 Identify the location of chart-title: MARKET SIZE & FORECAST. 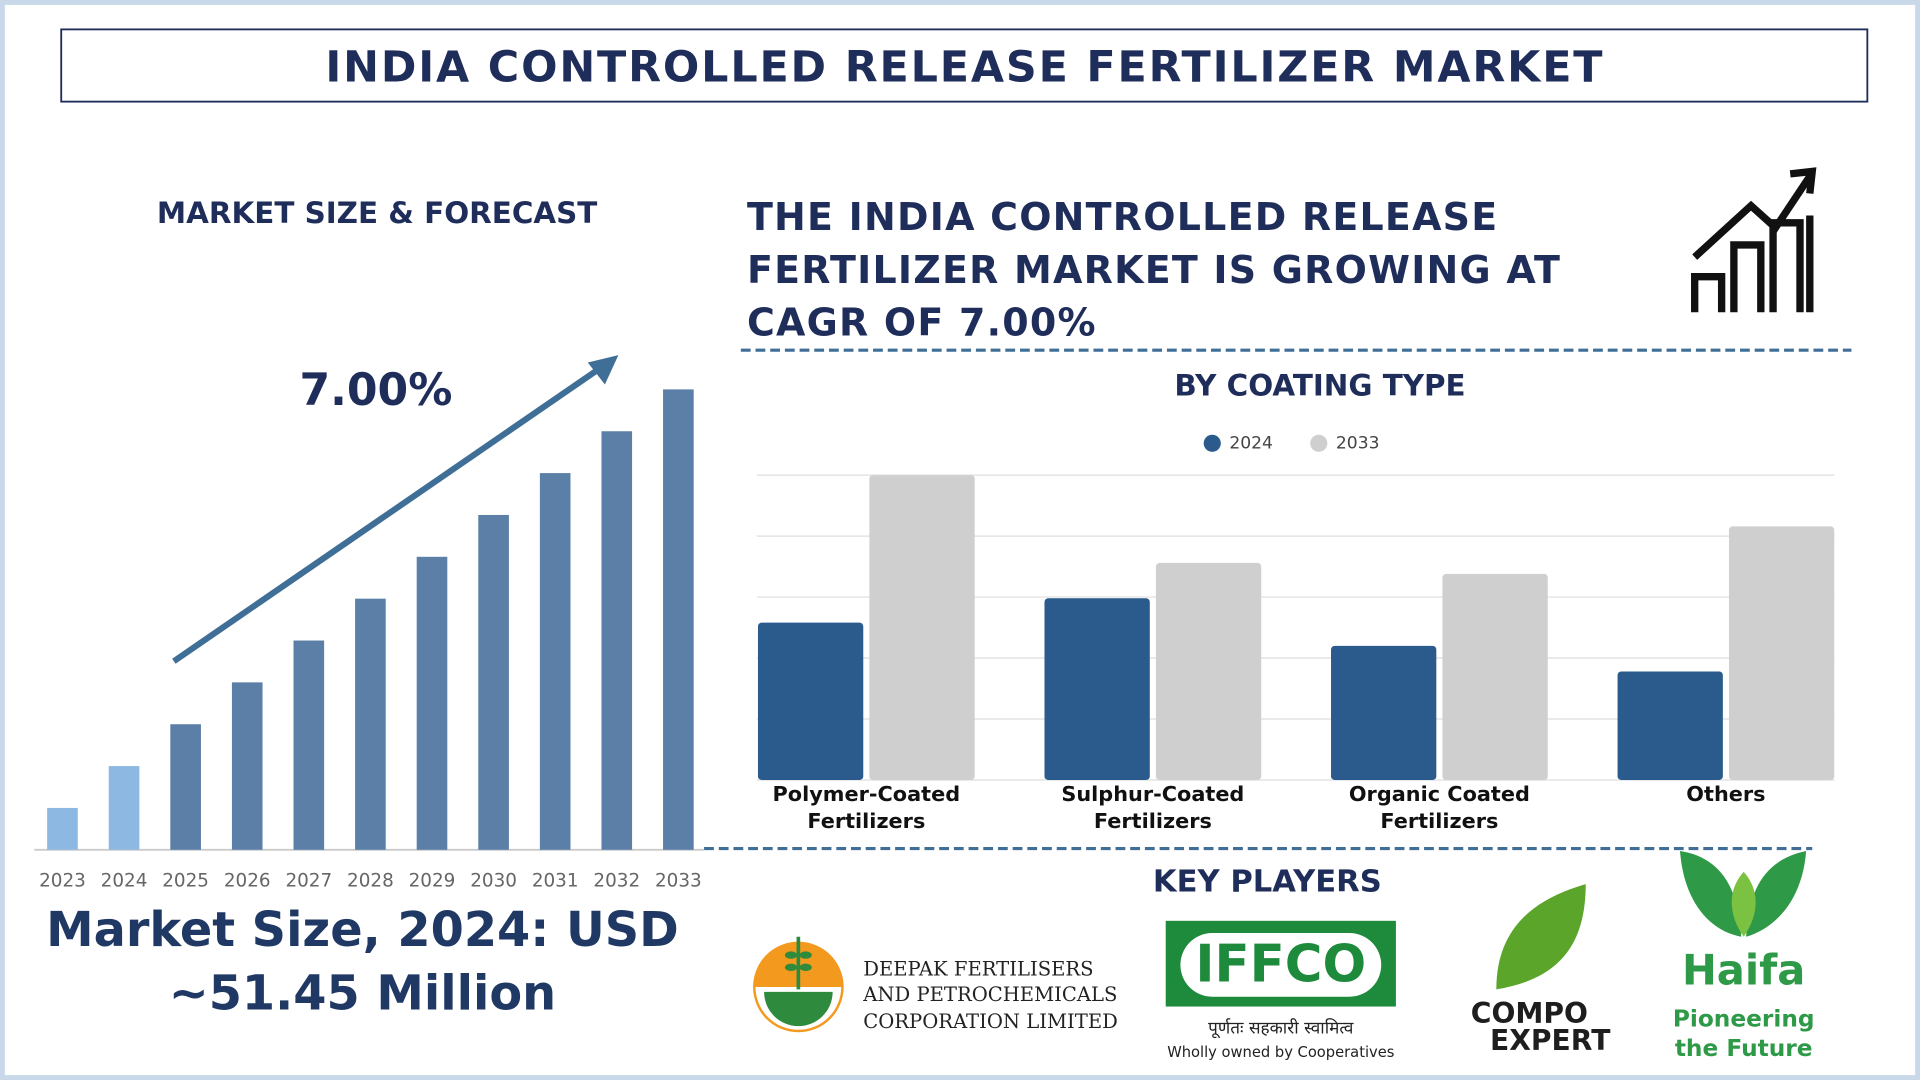
(377, 213).